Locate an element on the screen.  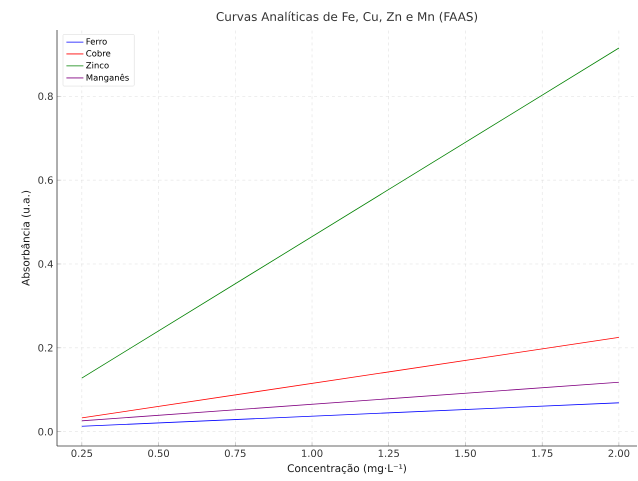
y-axis-title: Absorbância (u.a.) is located at coordinates (26, 238).